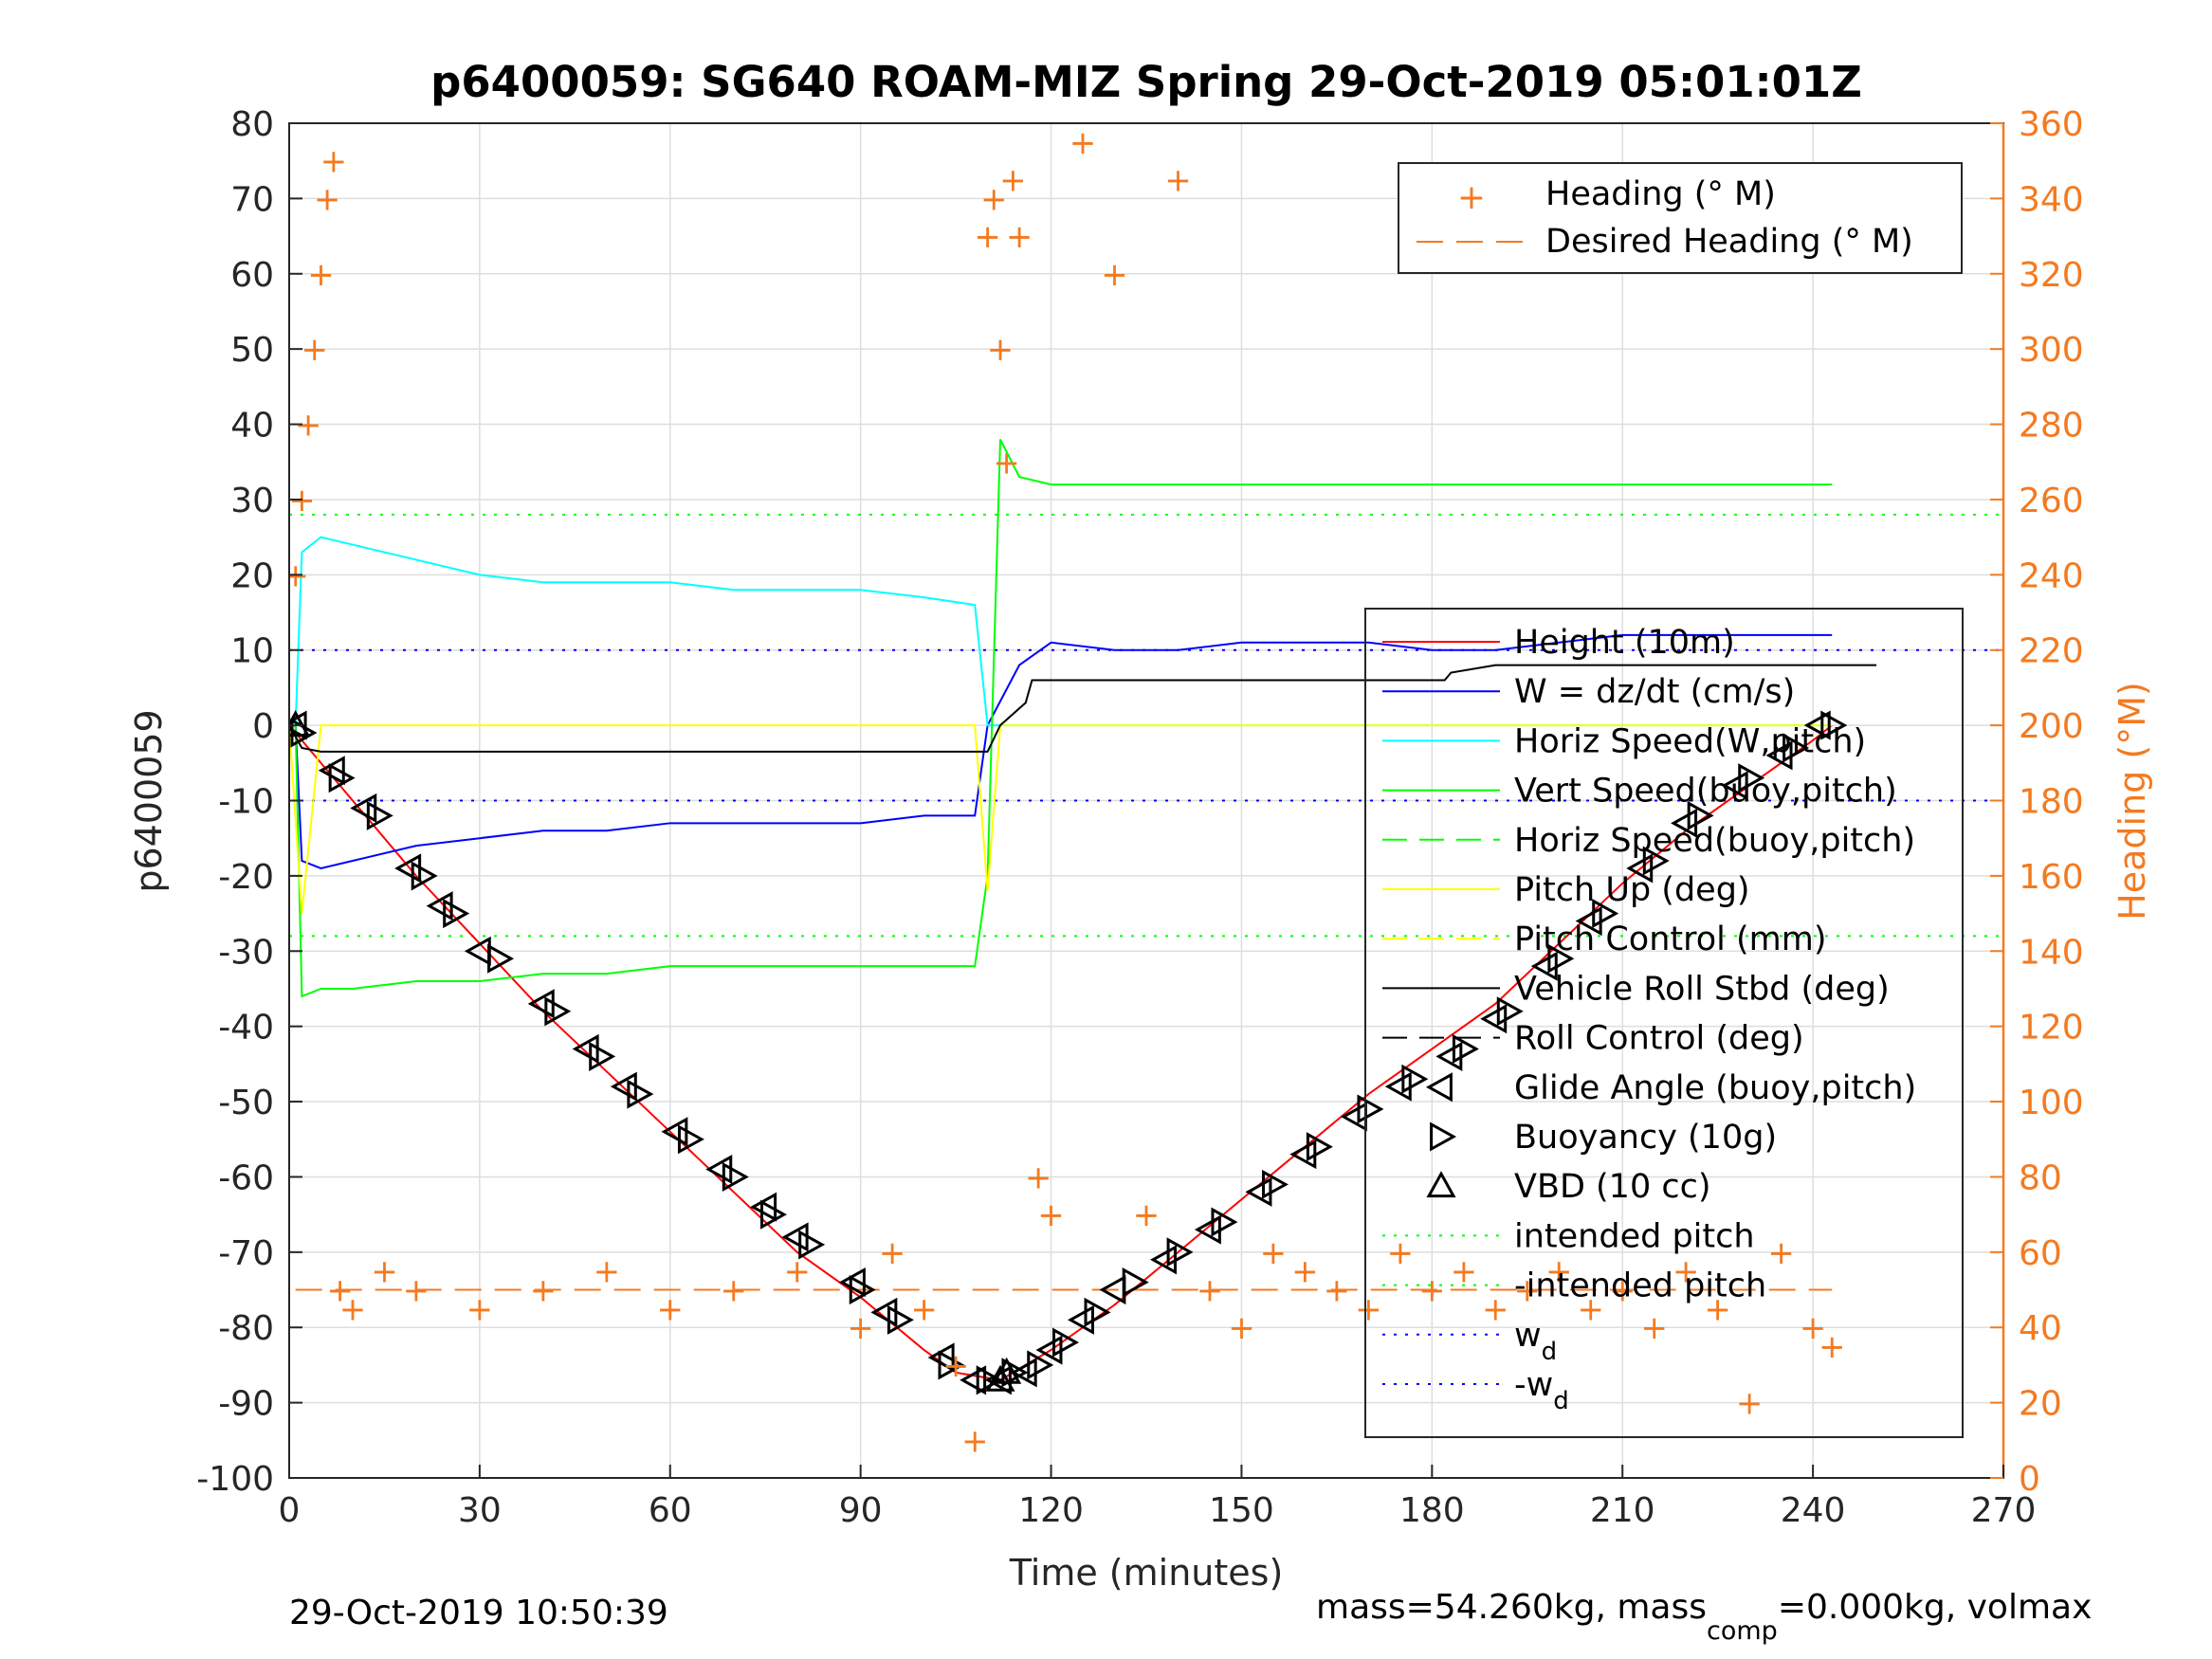 This screenshot has height=1659, width=2212. What do you see at coordinates (1729, 242) in the screenshot?
I see `desired-heading-legend-label: Desired Heading (° M)` at bounding box center [1729, 242].